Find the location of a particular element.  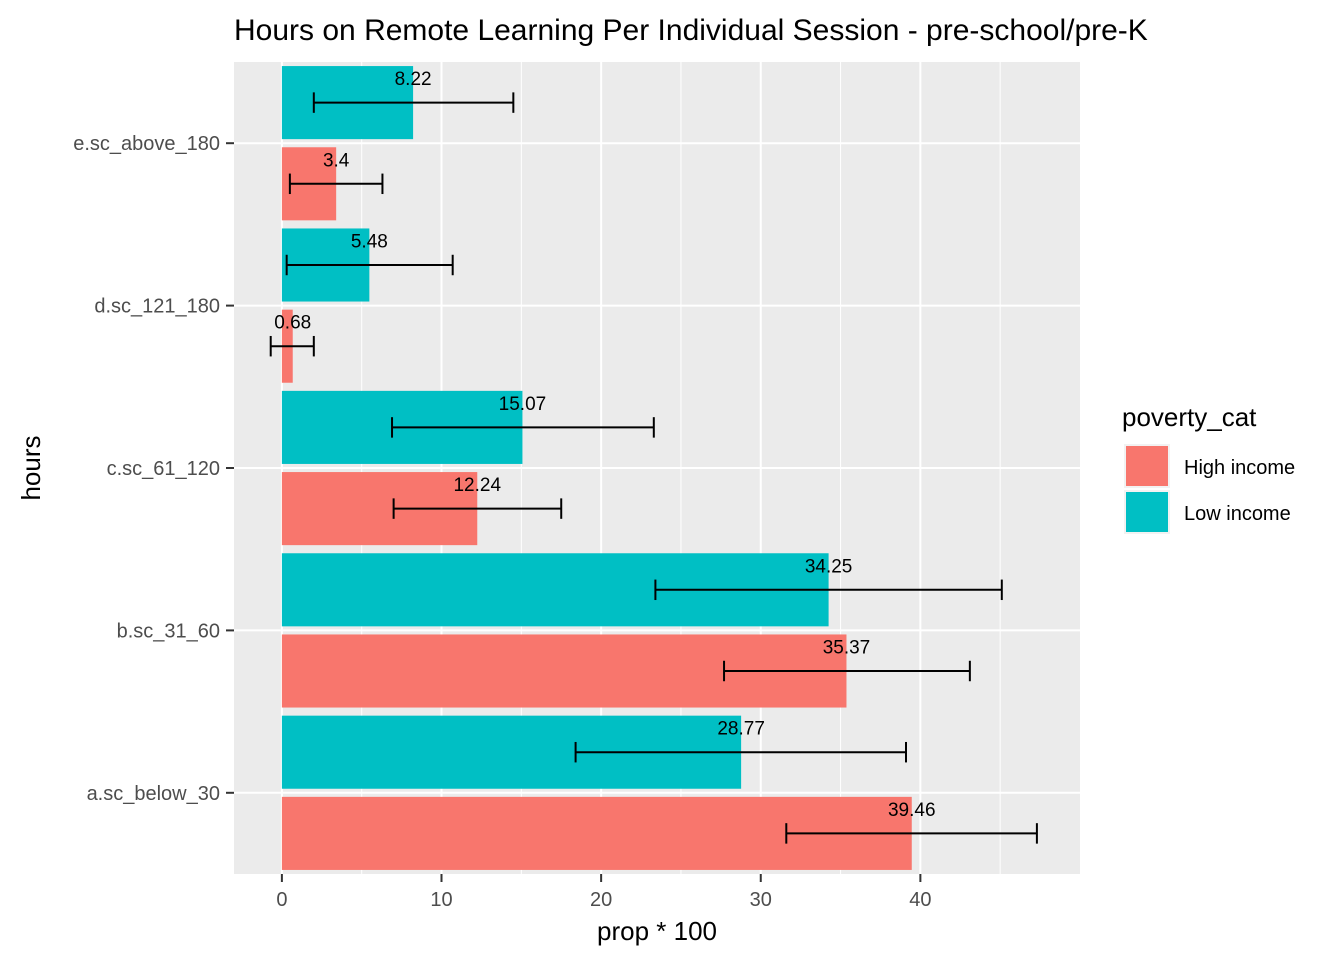

legend: poverty_cat High income Low income is located at coordinates (1208, 468).